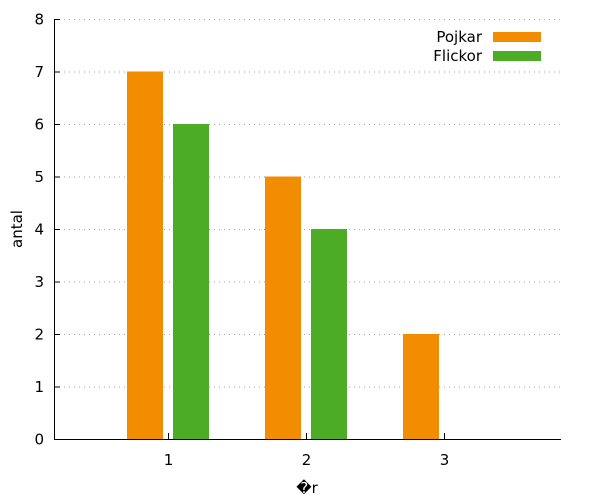 The height and width of the screenshot is (500, 600). Describe the element at coordinates (39, 387) in the screenshot. I see `y-tick-label: 1` at that location.